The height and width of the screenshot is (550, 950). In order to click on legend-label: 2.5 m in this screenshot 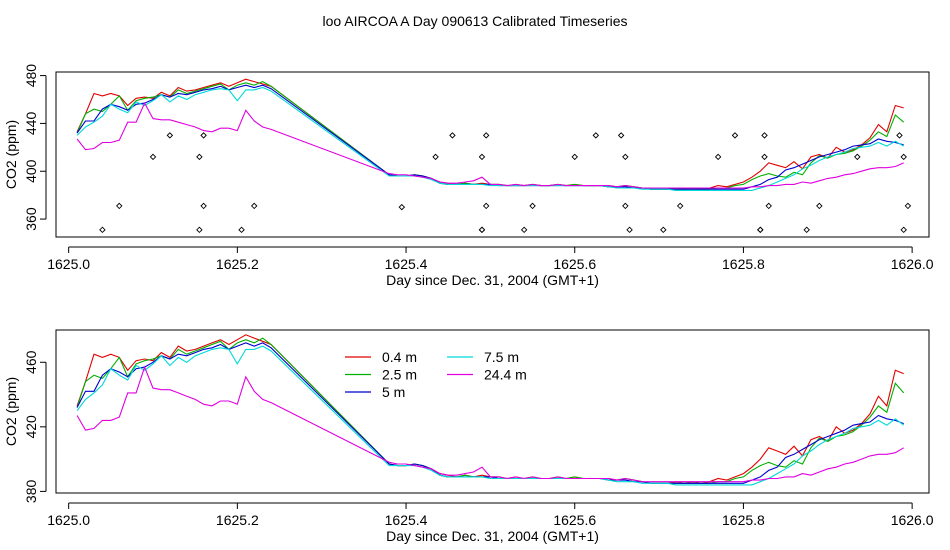, I will do `click(399, 375)`.